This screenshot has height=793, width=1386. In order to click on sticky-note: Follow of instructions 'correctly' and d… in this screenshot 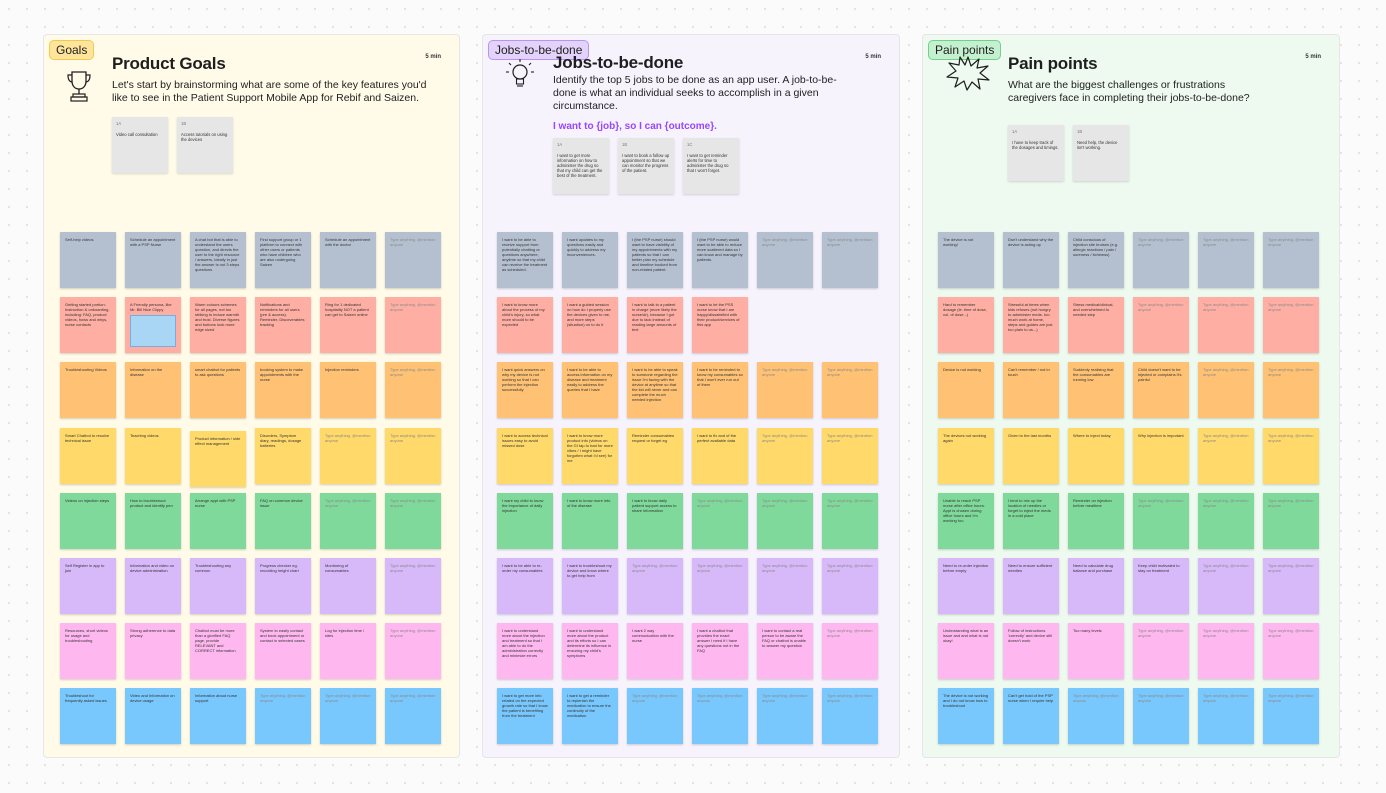, I will do `click(1031, 651)`.